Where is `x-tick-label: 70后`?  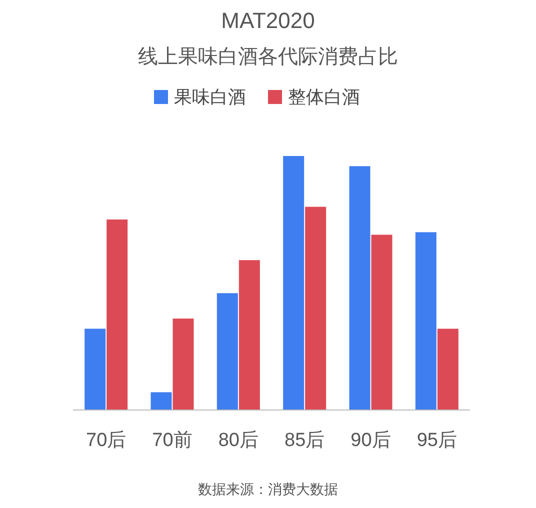
x-tick-label: 70后 is located at coordinates (106, 440).